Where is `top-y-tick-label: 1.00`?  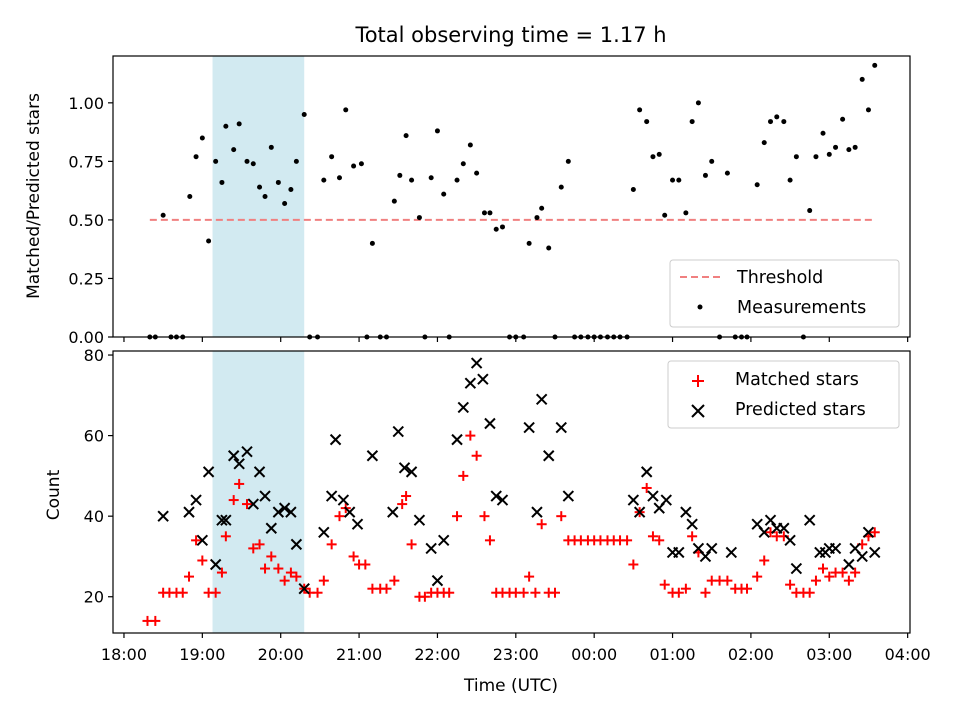 top-y-tick-label: 1.00 is located at coordinates (86, 103).